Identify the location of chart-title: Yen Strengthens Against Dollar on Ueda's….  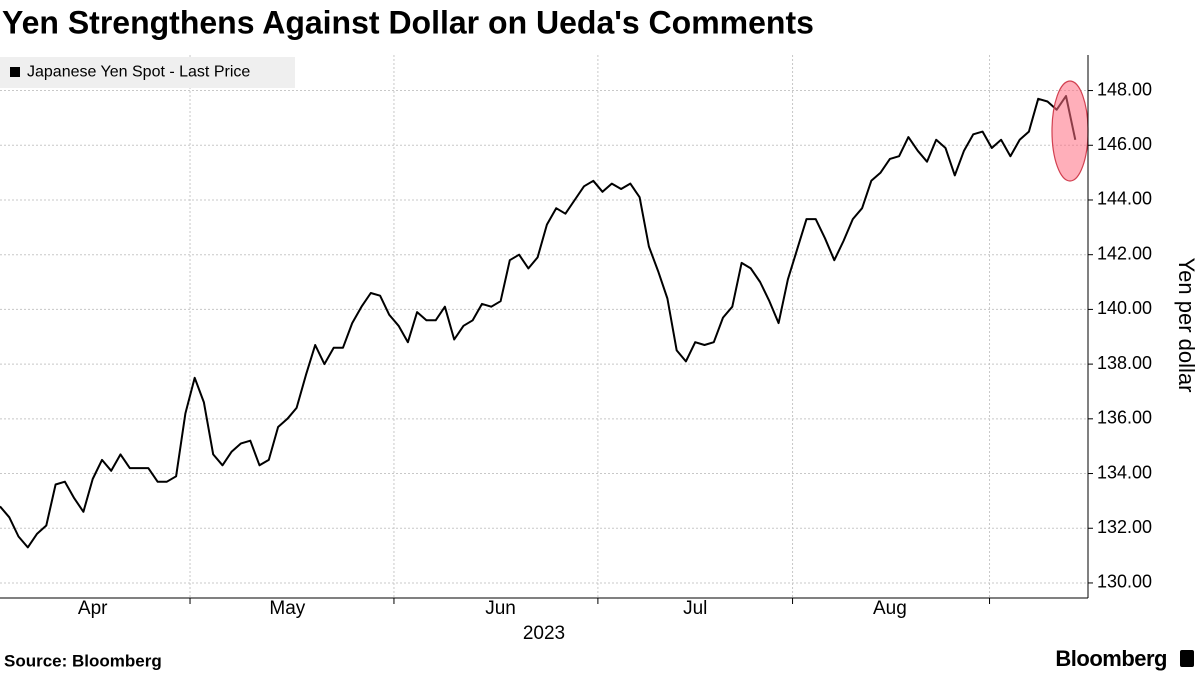
(408, 22).